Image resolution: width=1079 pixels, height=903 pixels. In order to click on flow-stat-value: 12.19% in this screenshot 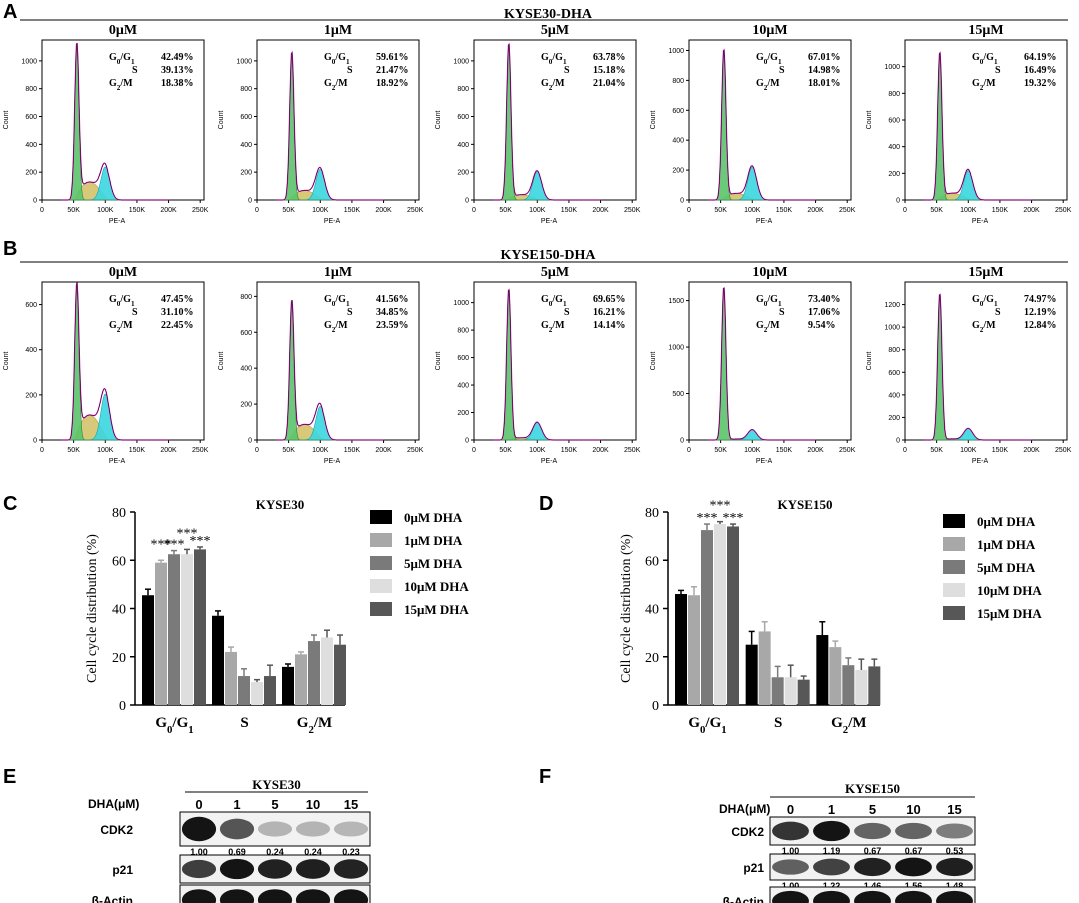, I will do `click(1040, 312)`.